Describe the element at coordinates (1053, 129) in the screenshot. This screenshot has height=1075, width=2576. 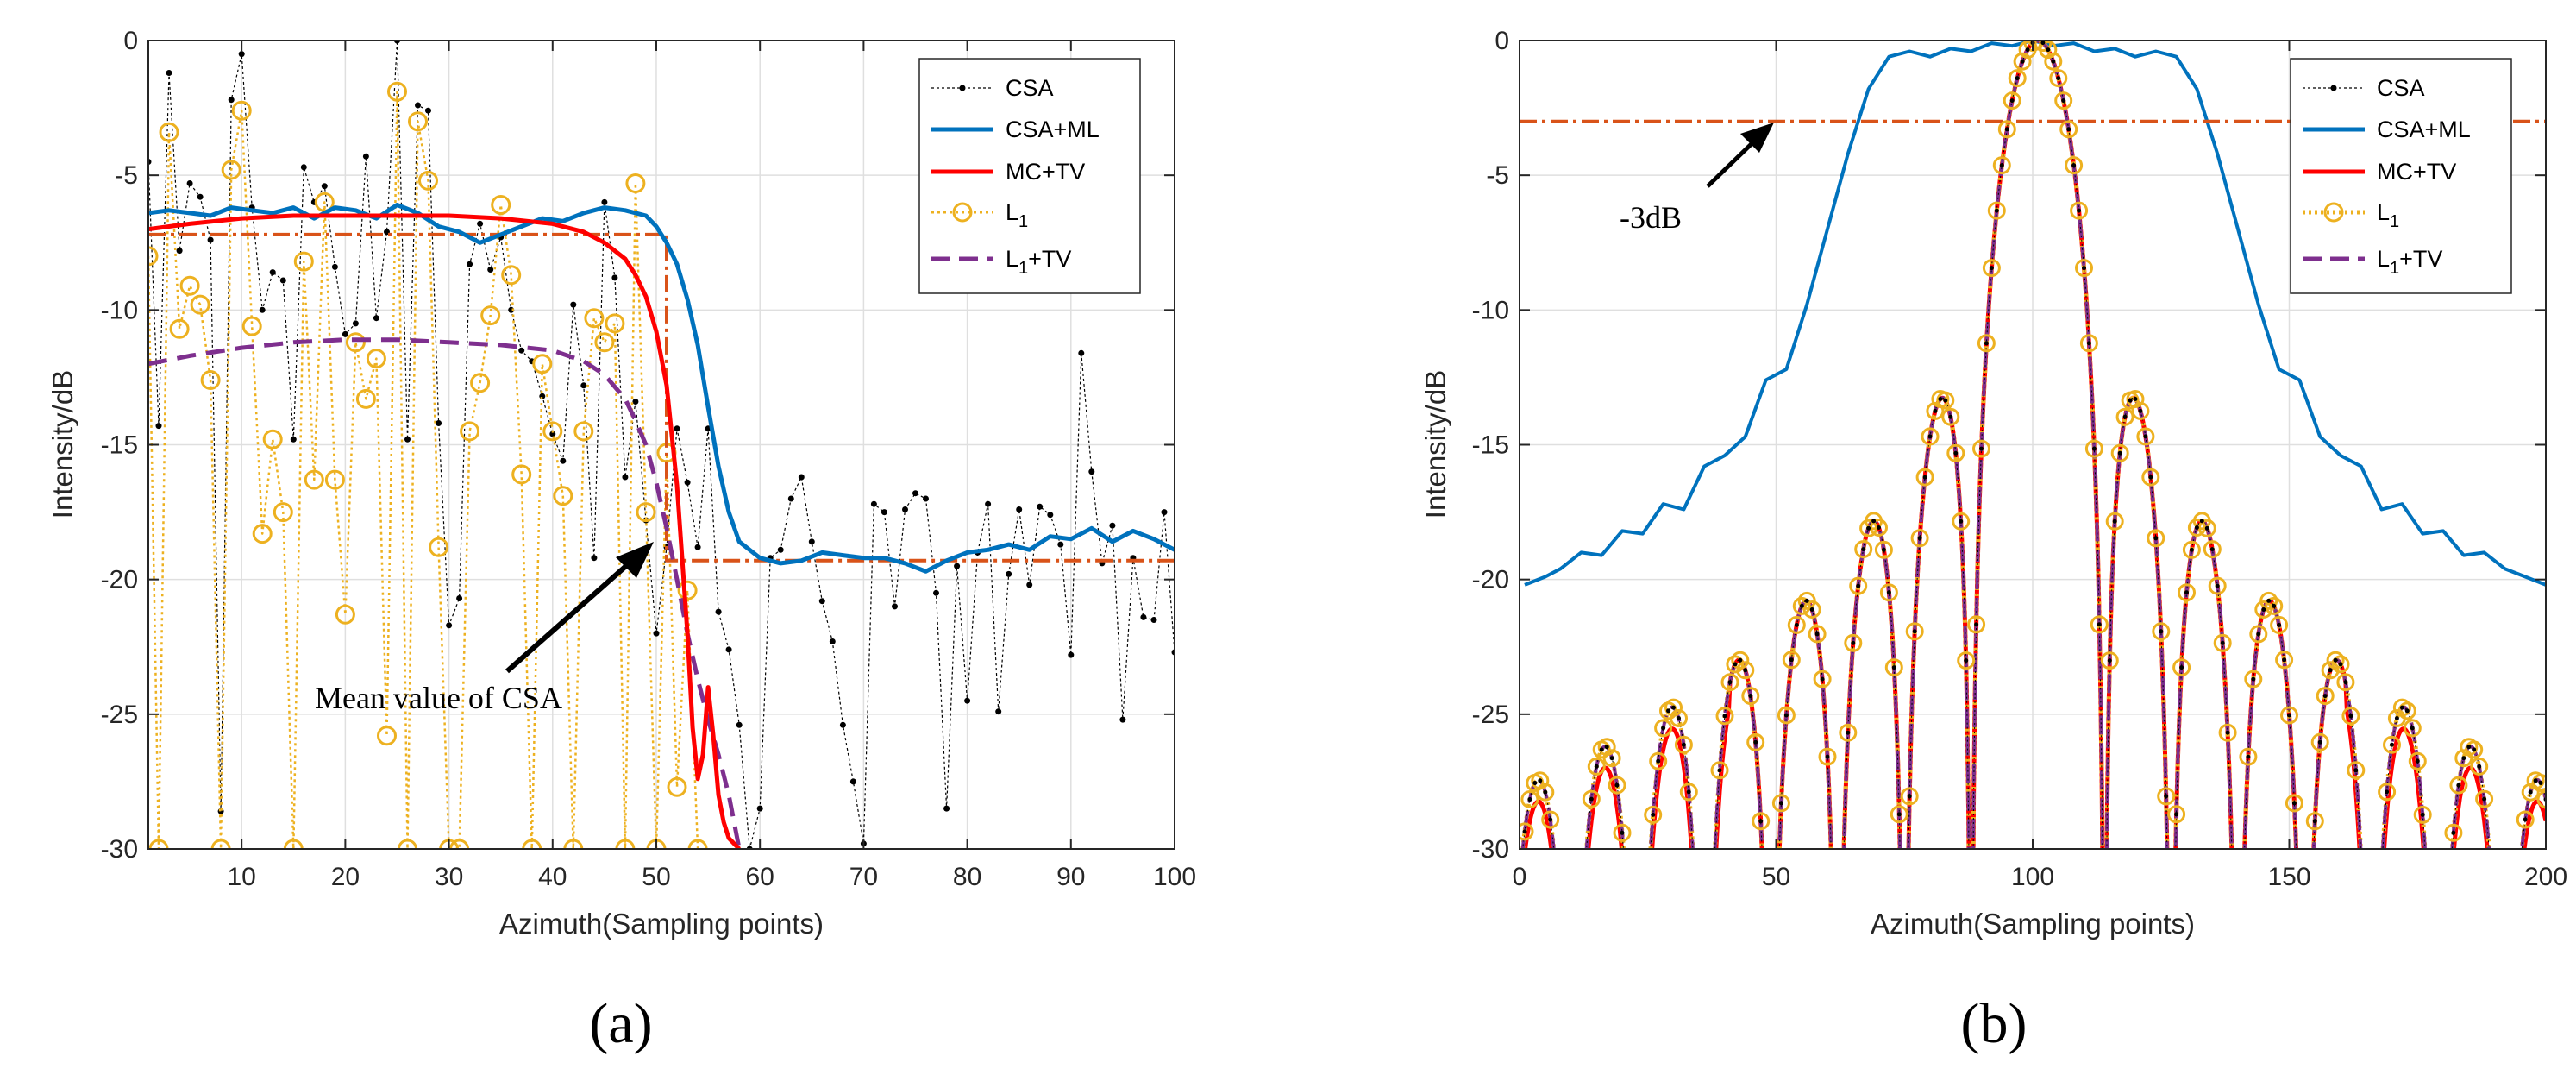
I see `legend-label-csa-ml-a: CSA+ML` at that location.